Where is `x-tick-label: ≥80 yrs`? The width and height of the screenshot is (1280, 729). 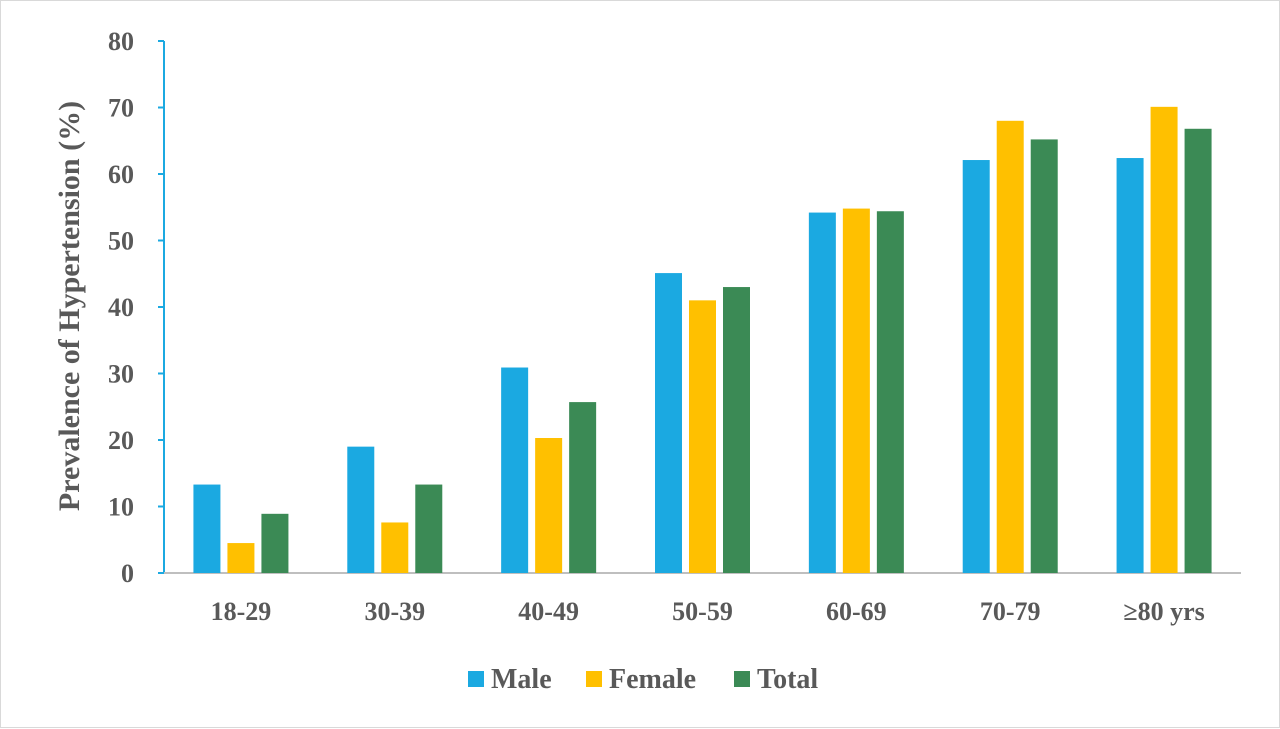
x-tick-label: ≥80 yrs is located at coordinates (1163, 611).